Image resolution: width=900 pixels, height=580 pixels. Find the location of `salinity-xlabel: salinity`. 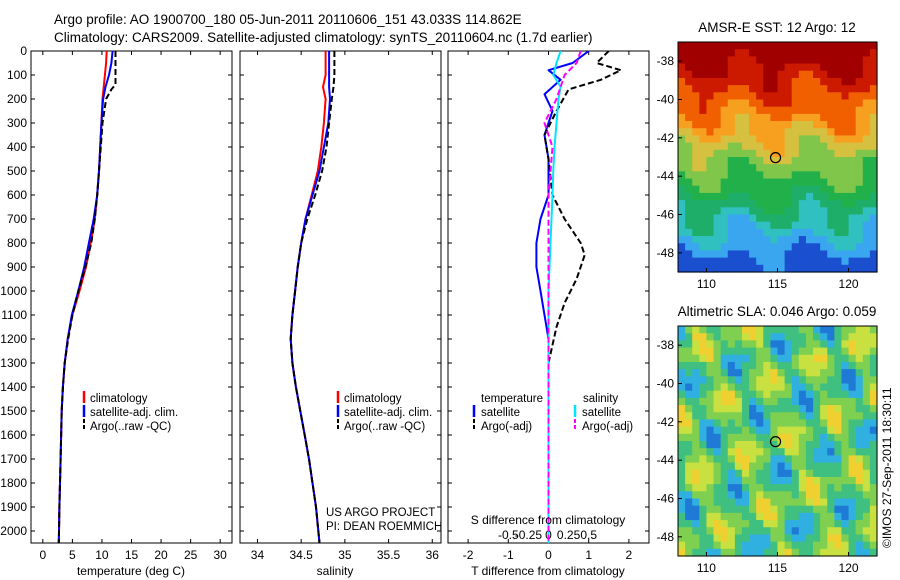

salinity-xlabel: salinity is located at coordinates (335, 571).